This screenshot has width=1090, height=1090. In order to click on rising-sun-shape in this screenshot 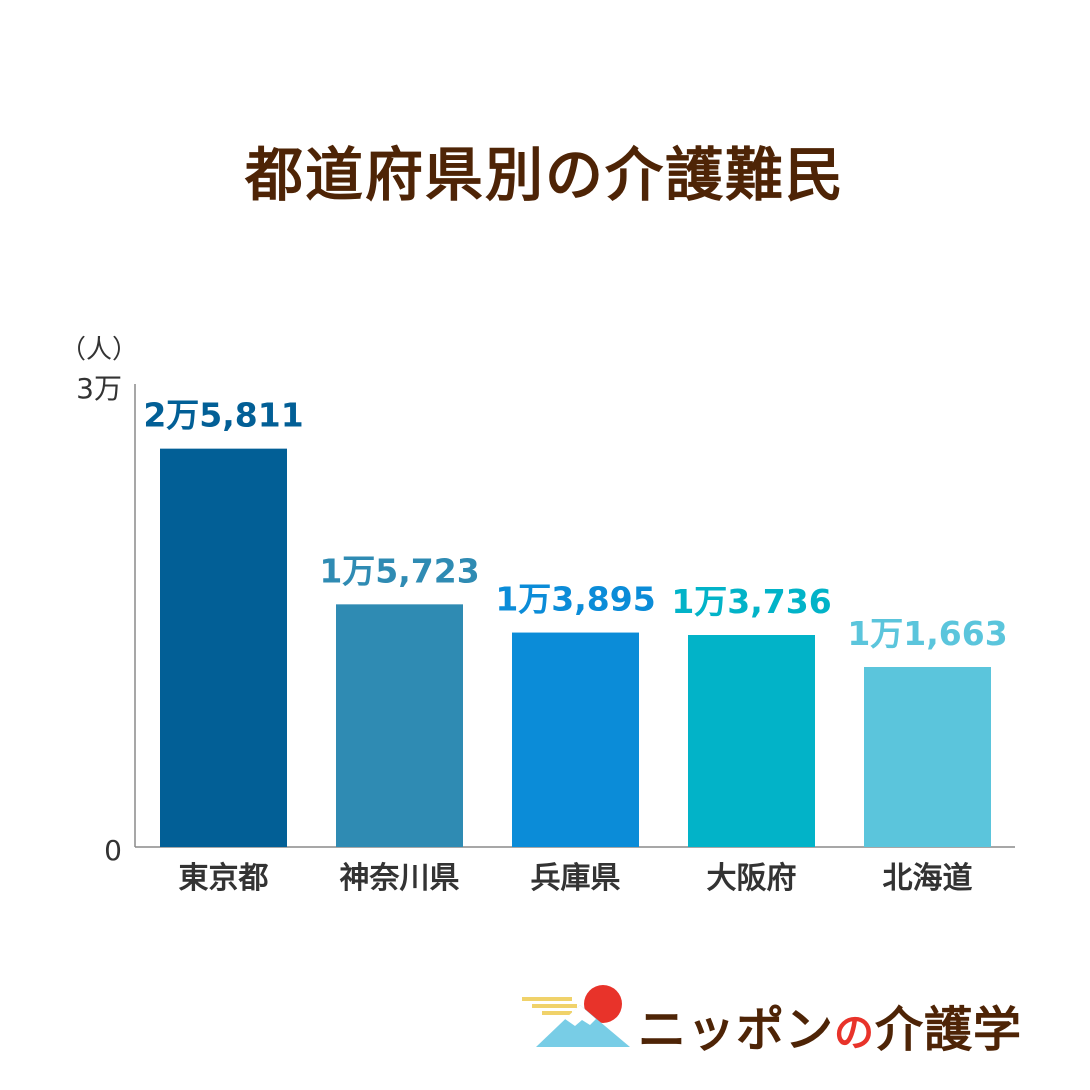, I will do `click(603, 1004)`.